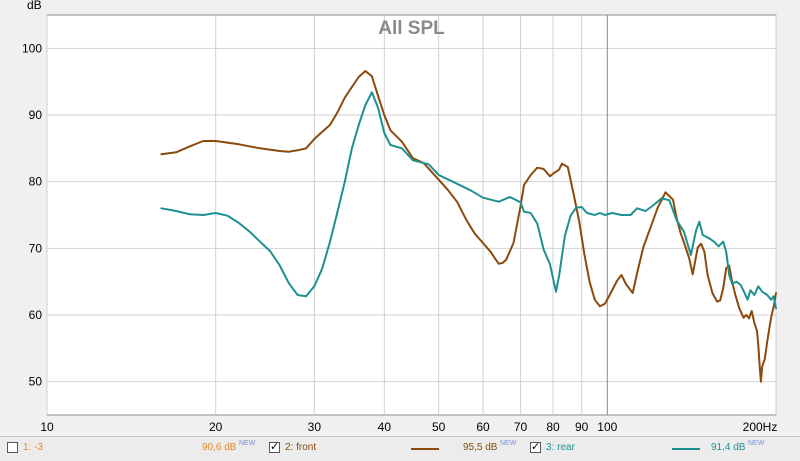  What do you see at coordinates (36, 248) in the screenshot?
I see `y-tick-label: 70` at bounding box center [36, 248].